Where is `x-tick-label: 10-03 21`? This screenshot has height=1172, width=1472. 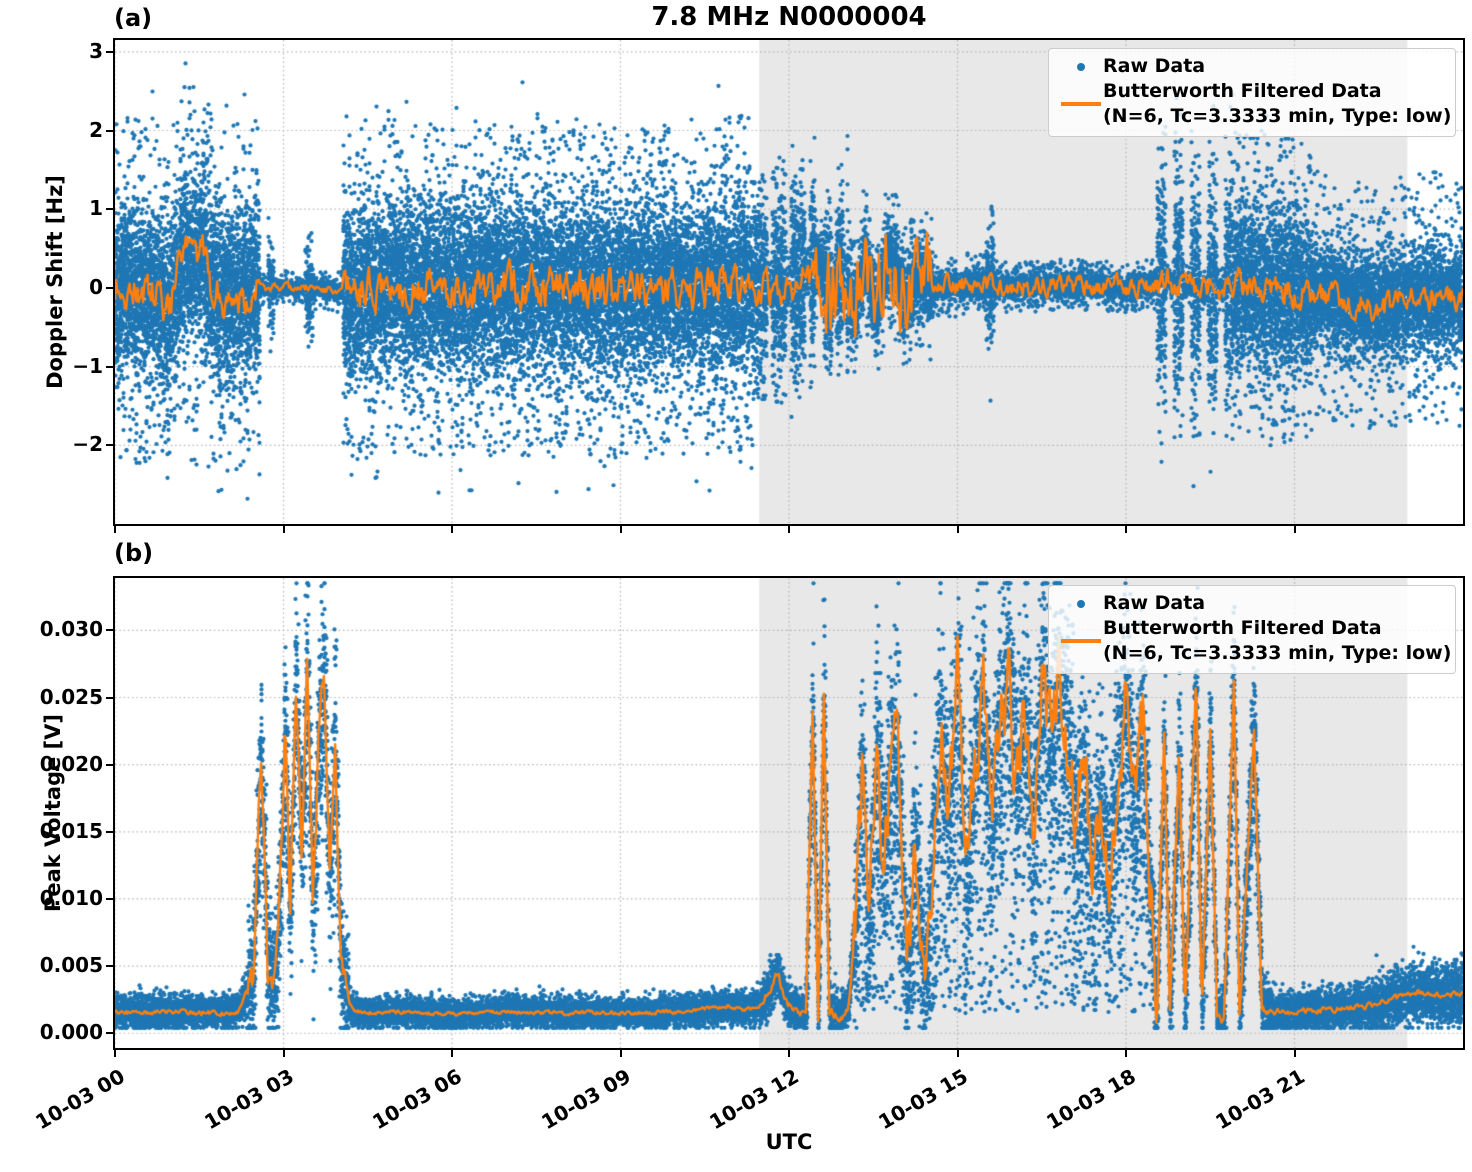 x-tick-label: 10-03 21 is located at coordinates (1259, 1099).